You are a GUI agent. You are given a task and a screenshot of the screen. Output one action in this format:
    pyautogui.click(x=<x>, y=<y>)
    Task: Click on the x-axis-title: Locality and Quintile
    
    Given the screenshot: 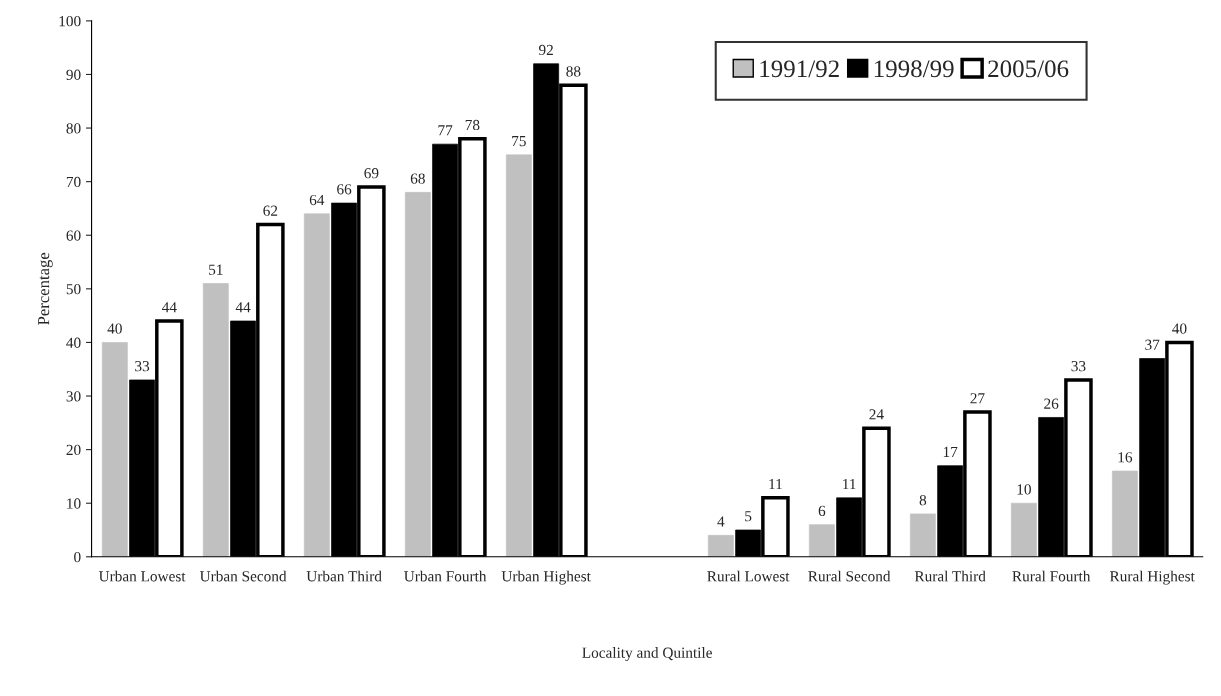 What is the action you would take?
    pyautogui.click(x=647, y=654)
    